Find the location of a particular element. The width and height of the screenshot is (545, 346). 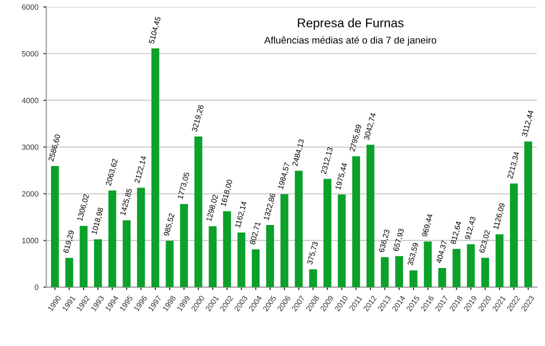

text: Afluências médias até o dia 7 de janeiro is located at coordinates (350, 41).